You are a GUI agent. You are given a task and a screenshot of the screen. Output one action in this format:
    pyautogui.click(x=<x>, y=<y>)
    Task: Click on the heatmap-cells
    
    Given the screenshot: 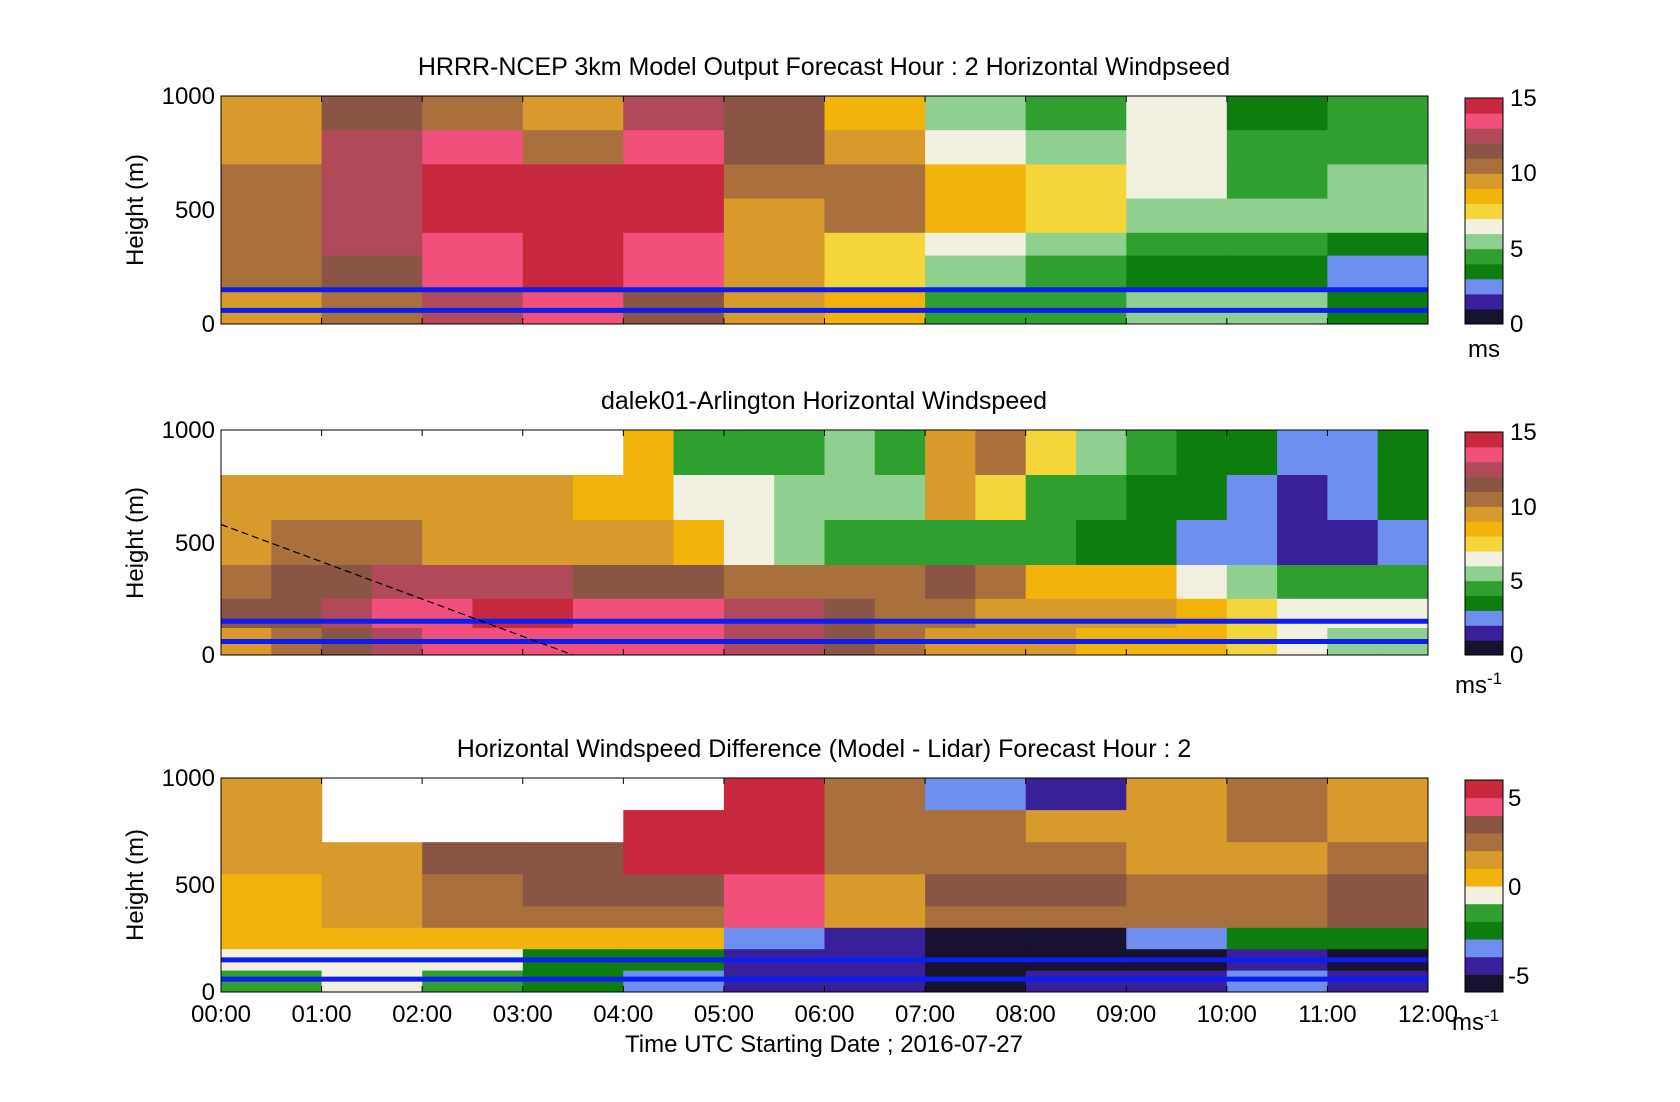 What is the action you would take?
    pyautogui.click(x=824, y=210)
    